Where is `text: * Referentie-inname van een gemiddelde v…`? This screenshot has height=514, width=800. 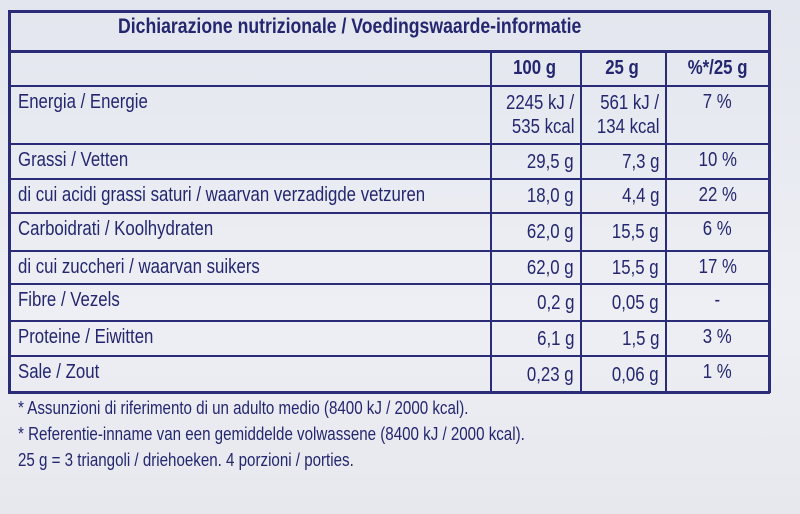 text: * Referentie-inname van een gemiddelde v… is located at coordinates (271, 434).